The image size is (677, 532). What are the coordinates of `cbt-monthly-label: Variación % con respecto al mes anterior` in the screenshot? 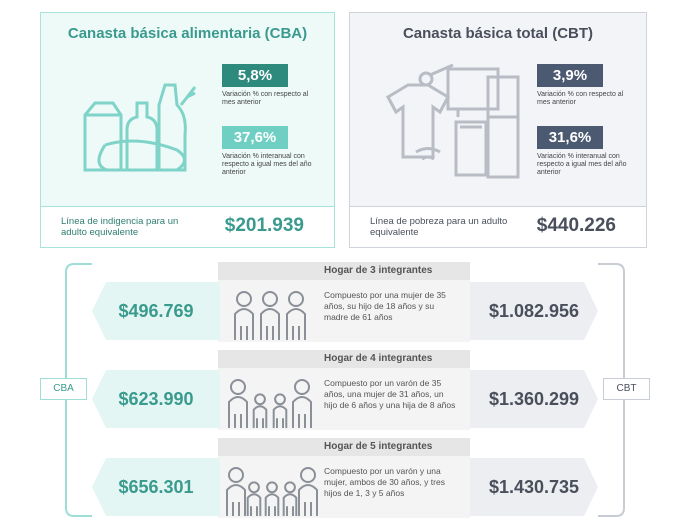 It's located at (580, 98).